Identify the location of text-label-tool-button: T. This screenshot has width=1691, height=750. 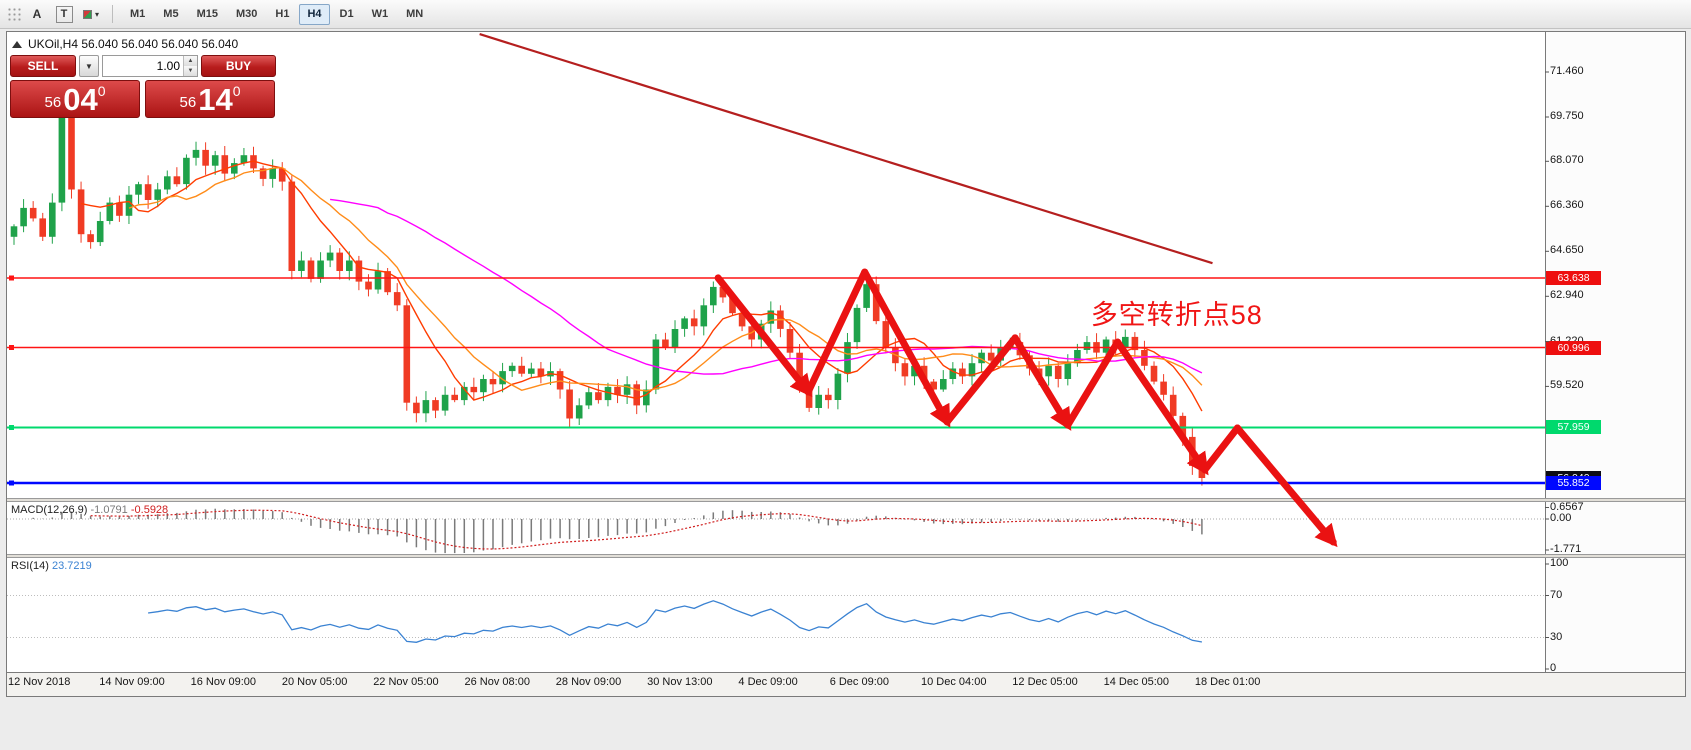
(64, 14).